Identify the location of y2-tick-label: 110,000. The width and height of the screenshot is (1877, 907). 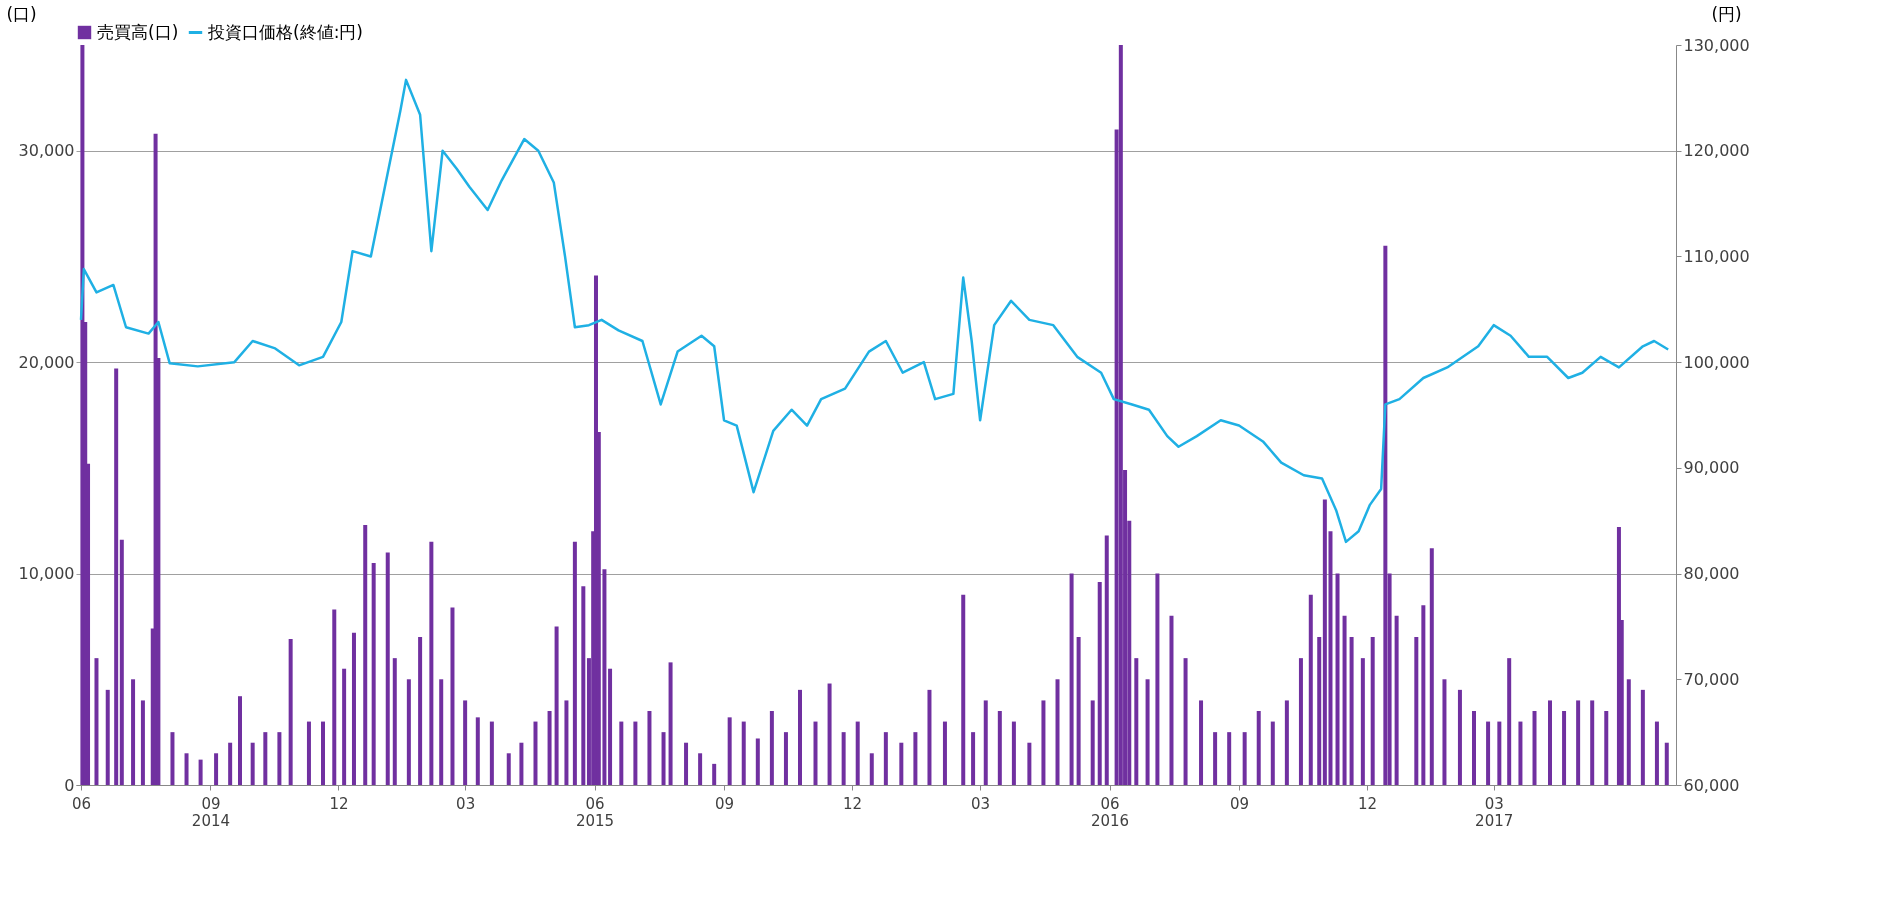
(1716, 256).